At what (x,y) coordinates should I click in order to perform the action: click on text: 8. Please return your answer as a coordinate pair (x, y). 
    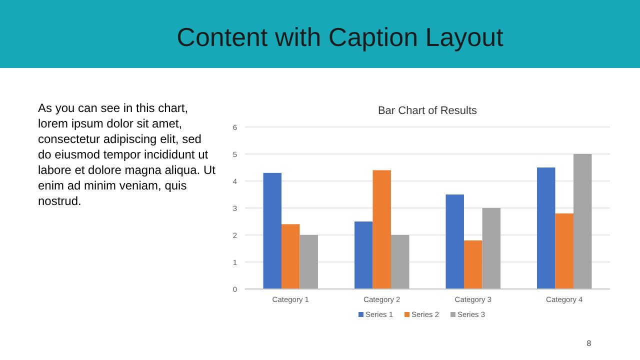
    Looking at the image, I should click on (589, 343).